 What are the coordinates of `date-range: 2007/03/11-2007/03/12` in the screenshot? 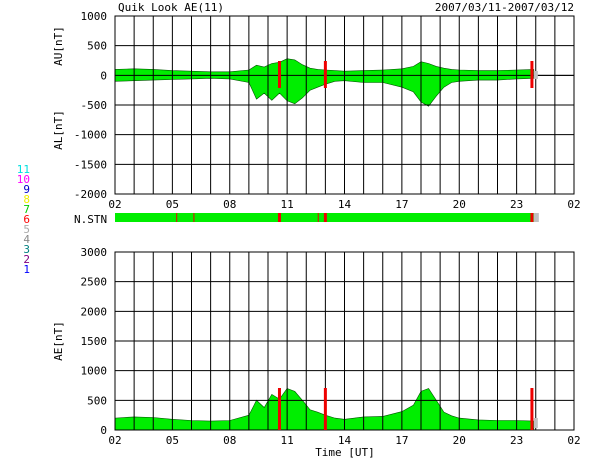 It's located at (504, 7).